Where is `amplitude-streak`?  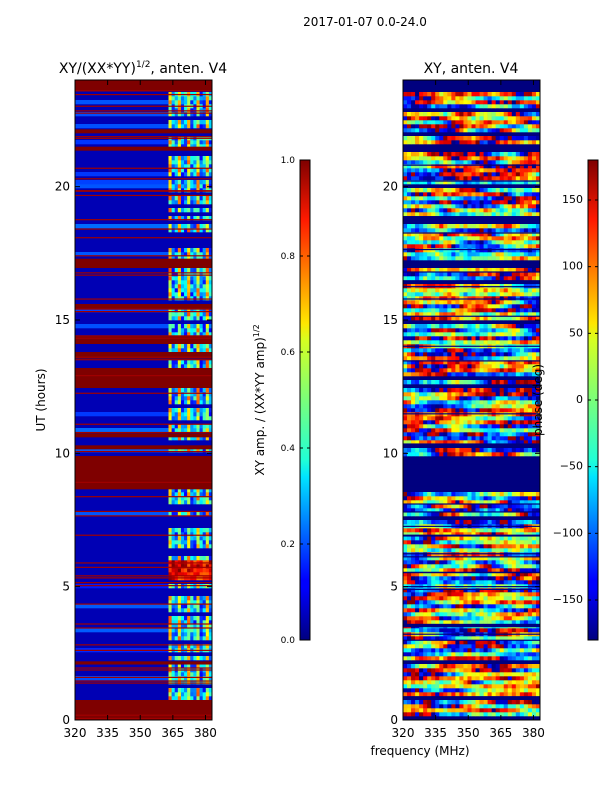
amplitude-streak is located at coordinates (122, 414).